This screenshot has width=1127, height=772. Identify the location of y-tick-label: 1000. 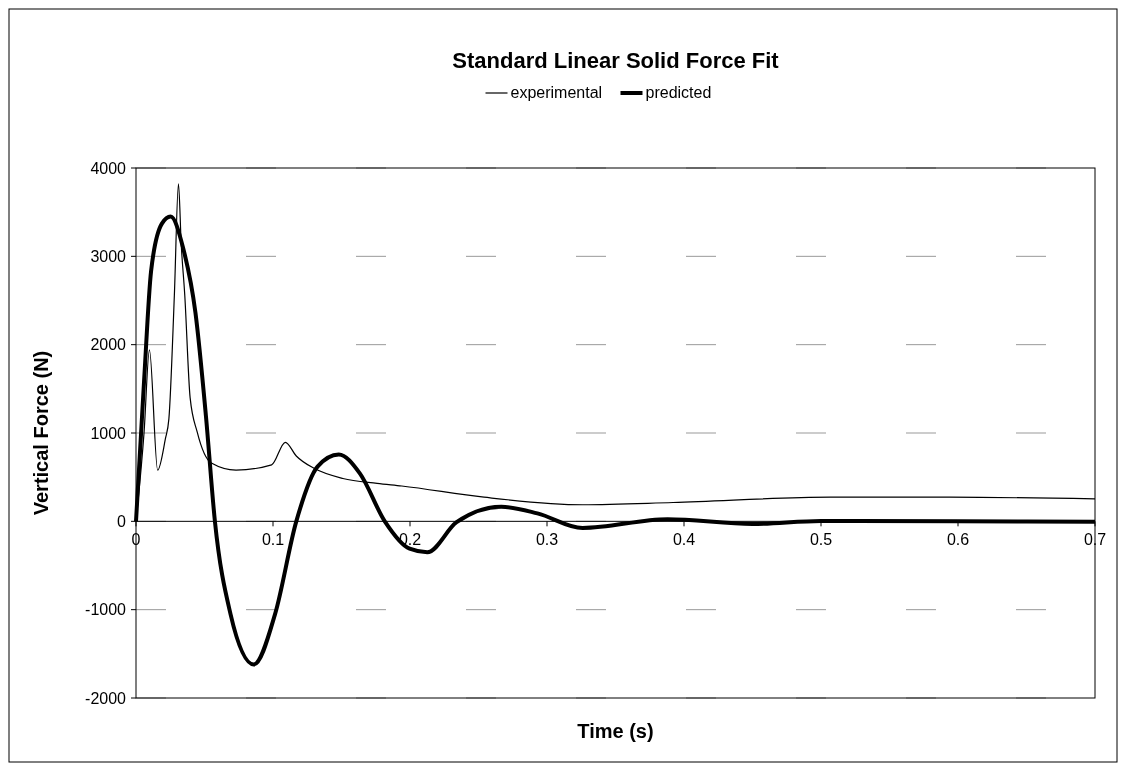
(108, 433).